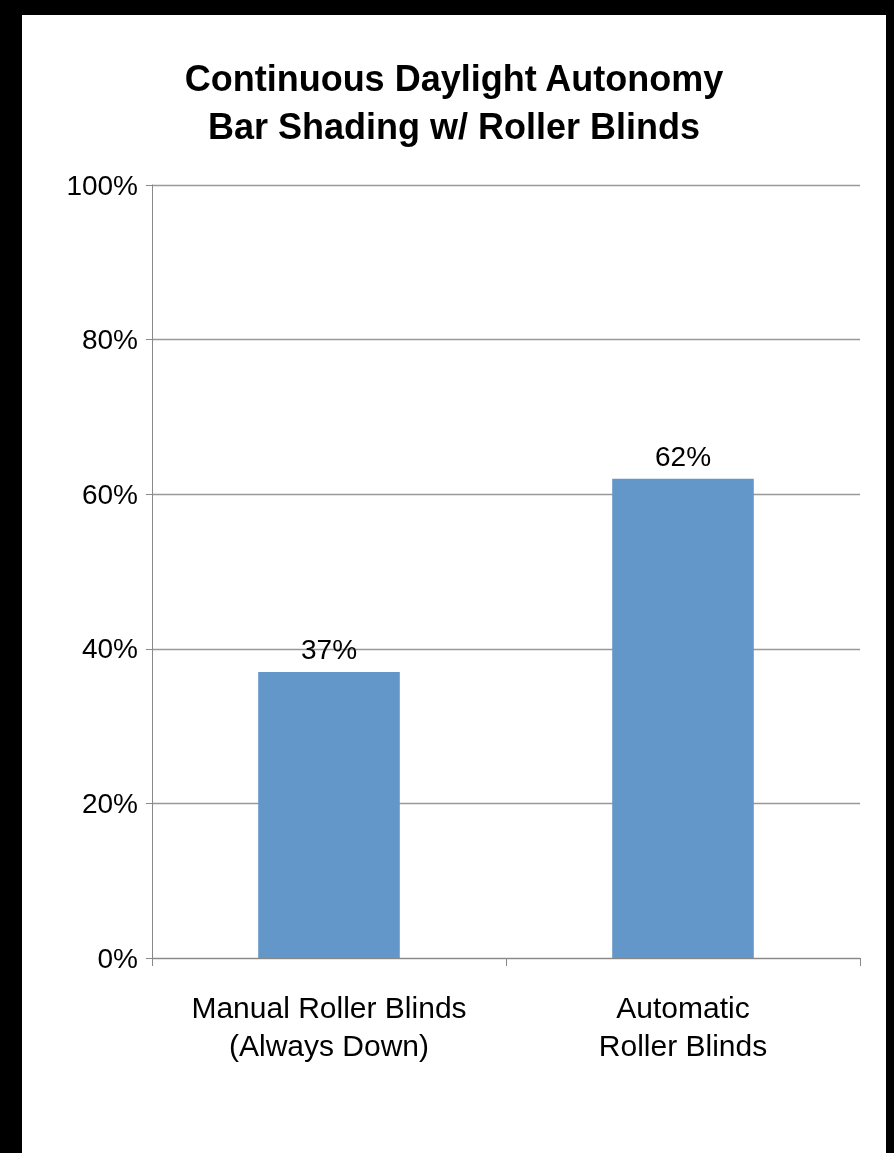 Image resolution: width=894 pixels, height=1153 pixels. What do you see at coordinates (329, 650) in the screenshot?
I see `data-label: 37%` at bounding box center [329, 650].